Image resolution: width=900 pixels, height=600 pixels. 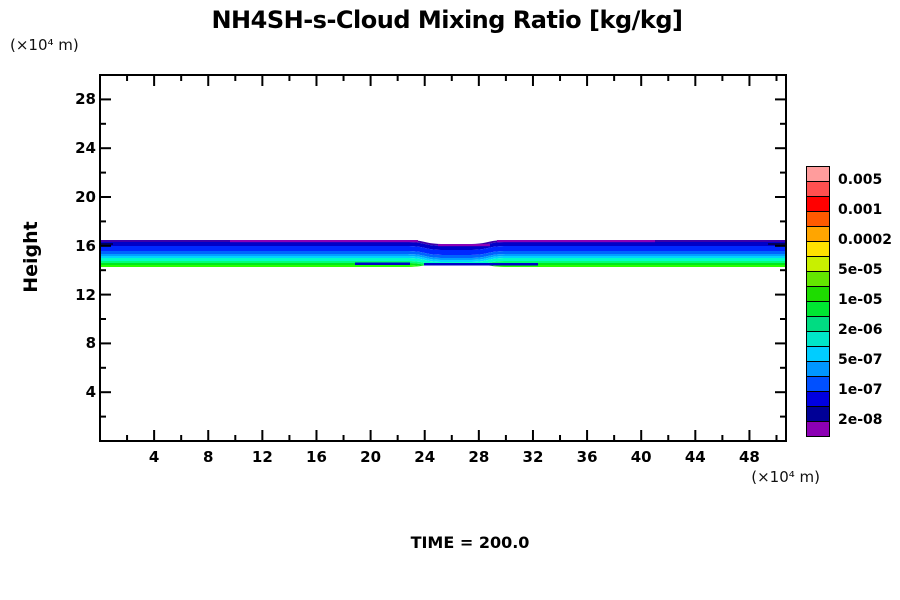 What do you see at coordinates (587, 457) in the screenshot?
I see `x-axis-tick-label: 36` at bounding box center [587, 457].